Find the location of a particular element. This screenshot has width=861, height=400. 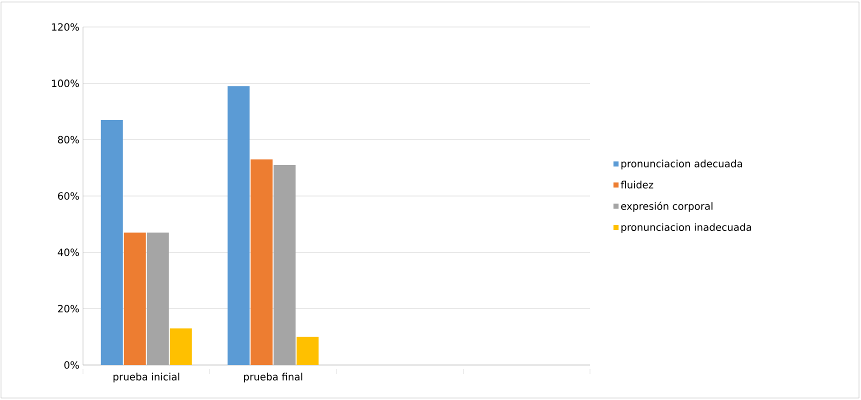

x-tick-label: prueba final is located at coordinates (273, 377).